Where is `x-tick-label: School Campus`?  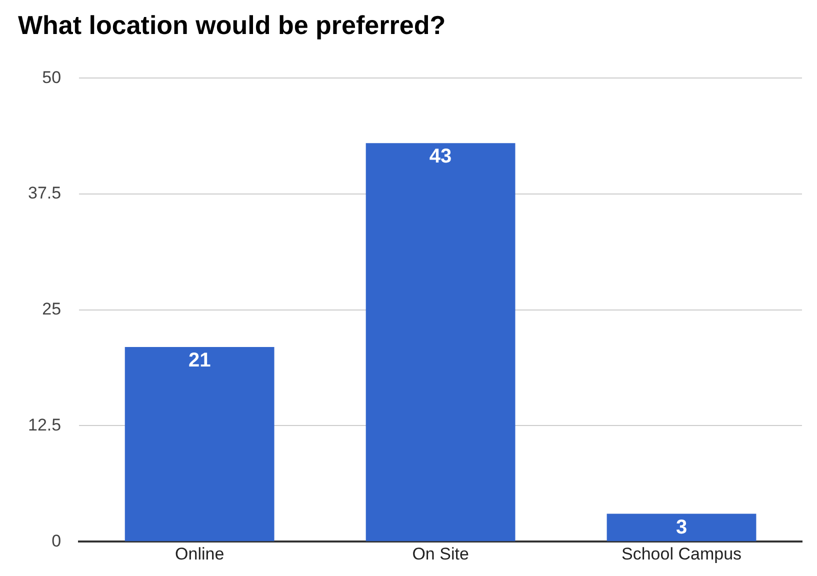
x-tick-label: School Campus is located at coordinates (682, 554).